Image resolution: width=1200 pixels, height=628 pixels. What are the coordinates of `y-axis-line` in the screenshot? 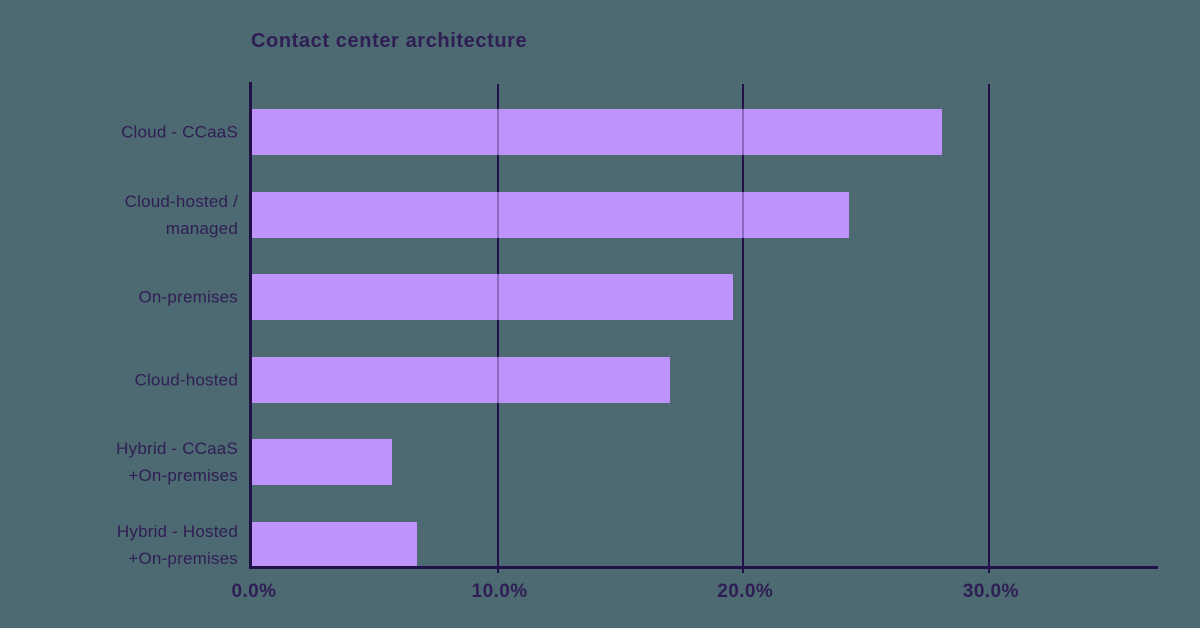 It's located at (250, 325).